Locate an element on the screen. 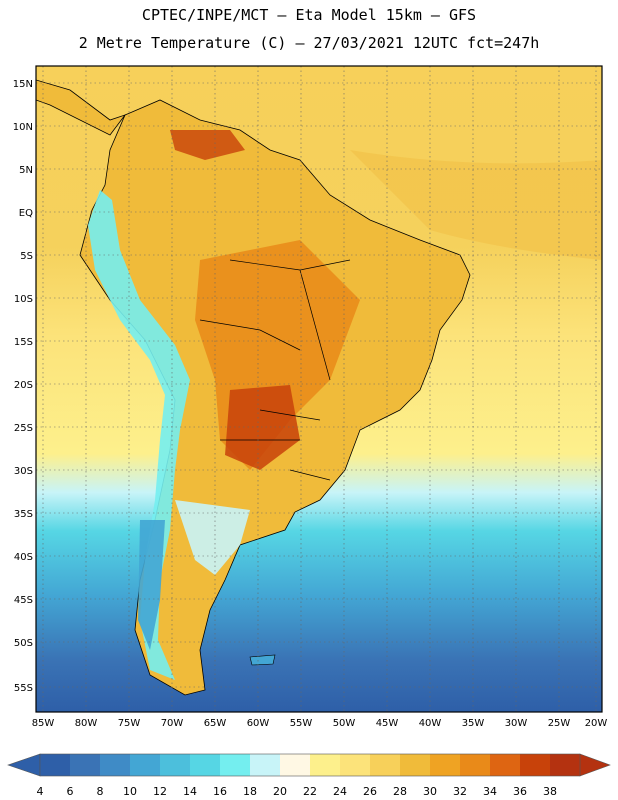 The image size is (618, 800). colorbar is located at coordinates (309, 765).